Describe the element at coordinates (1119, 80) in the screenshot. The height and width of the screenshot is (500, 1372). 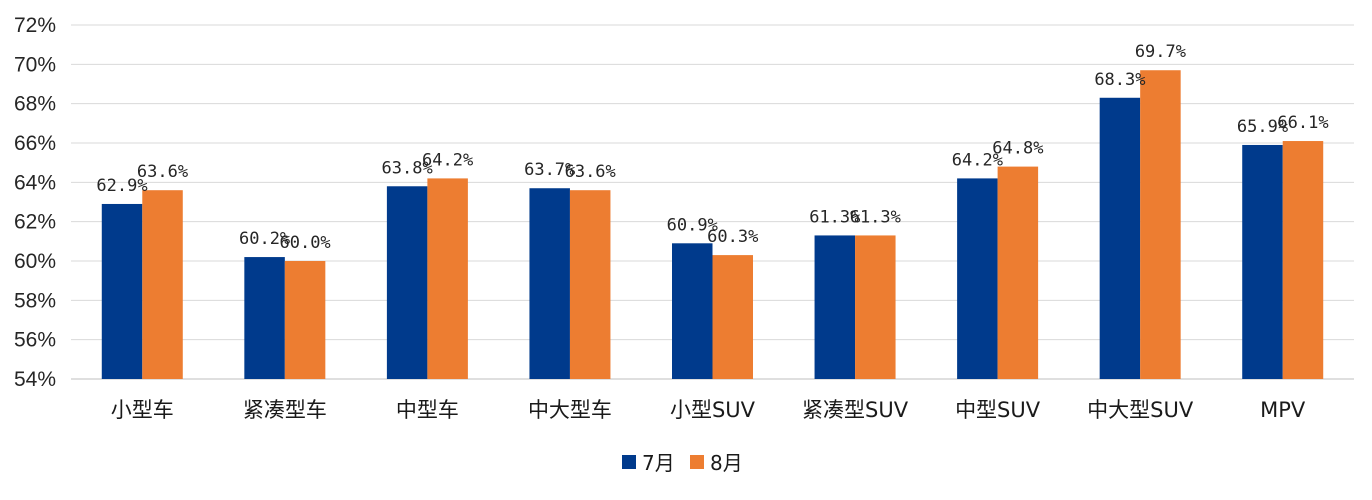
I see `data-label: 68.3%` at that location.